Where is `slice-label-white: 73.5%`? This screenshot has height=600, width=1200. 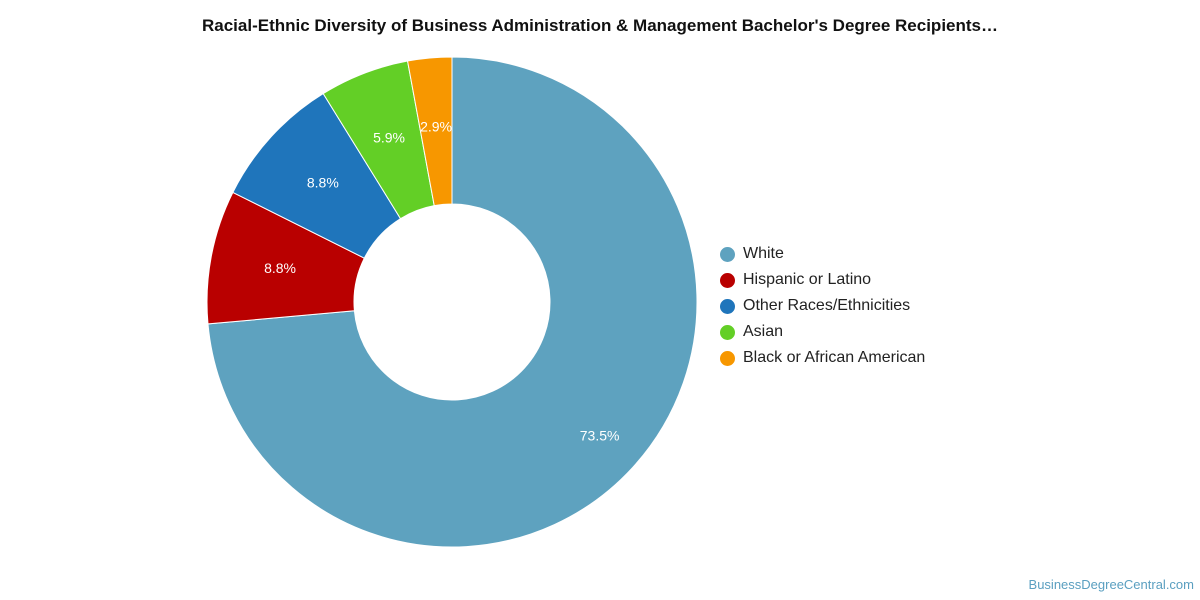
slice-label-white: 73.5% is located at coordinates (600, 436).